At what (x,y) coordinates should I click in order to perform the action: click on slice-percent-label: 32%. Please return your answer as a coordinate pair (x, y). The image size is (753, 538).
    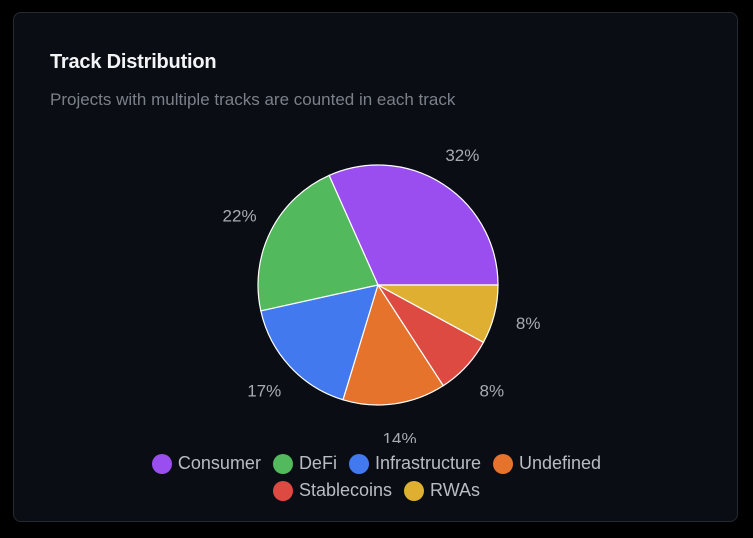
    Looking at the image, I should click on (462, 155).